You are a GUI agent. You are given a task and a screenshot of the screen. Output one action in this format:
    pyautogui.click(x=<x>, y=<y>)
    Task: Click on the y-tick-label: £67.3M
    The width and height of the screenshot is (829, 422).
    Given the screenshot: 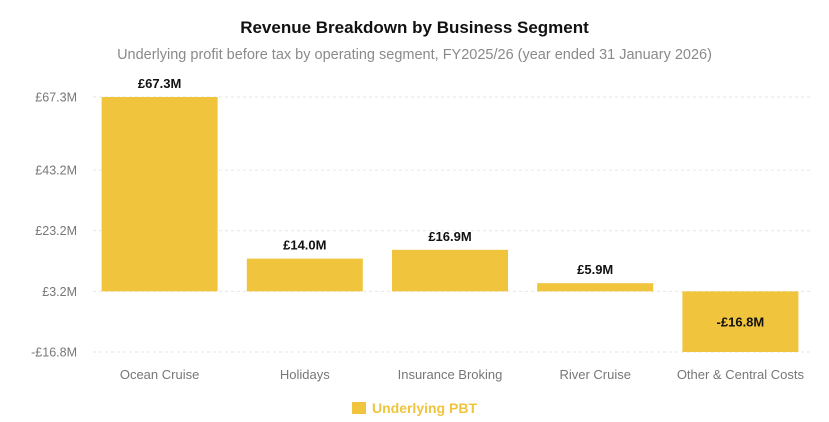 What is the action you would take?
    pyautogui.click(x=56, y=98)
    